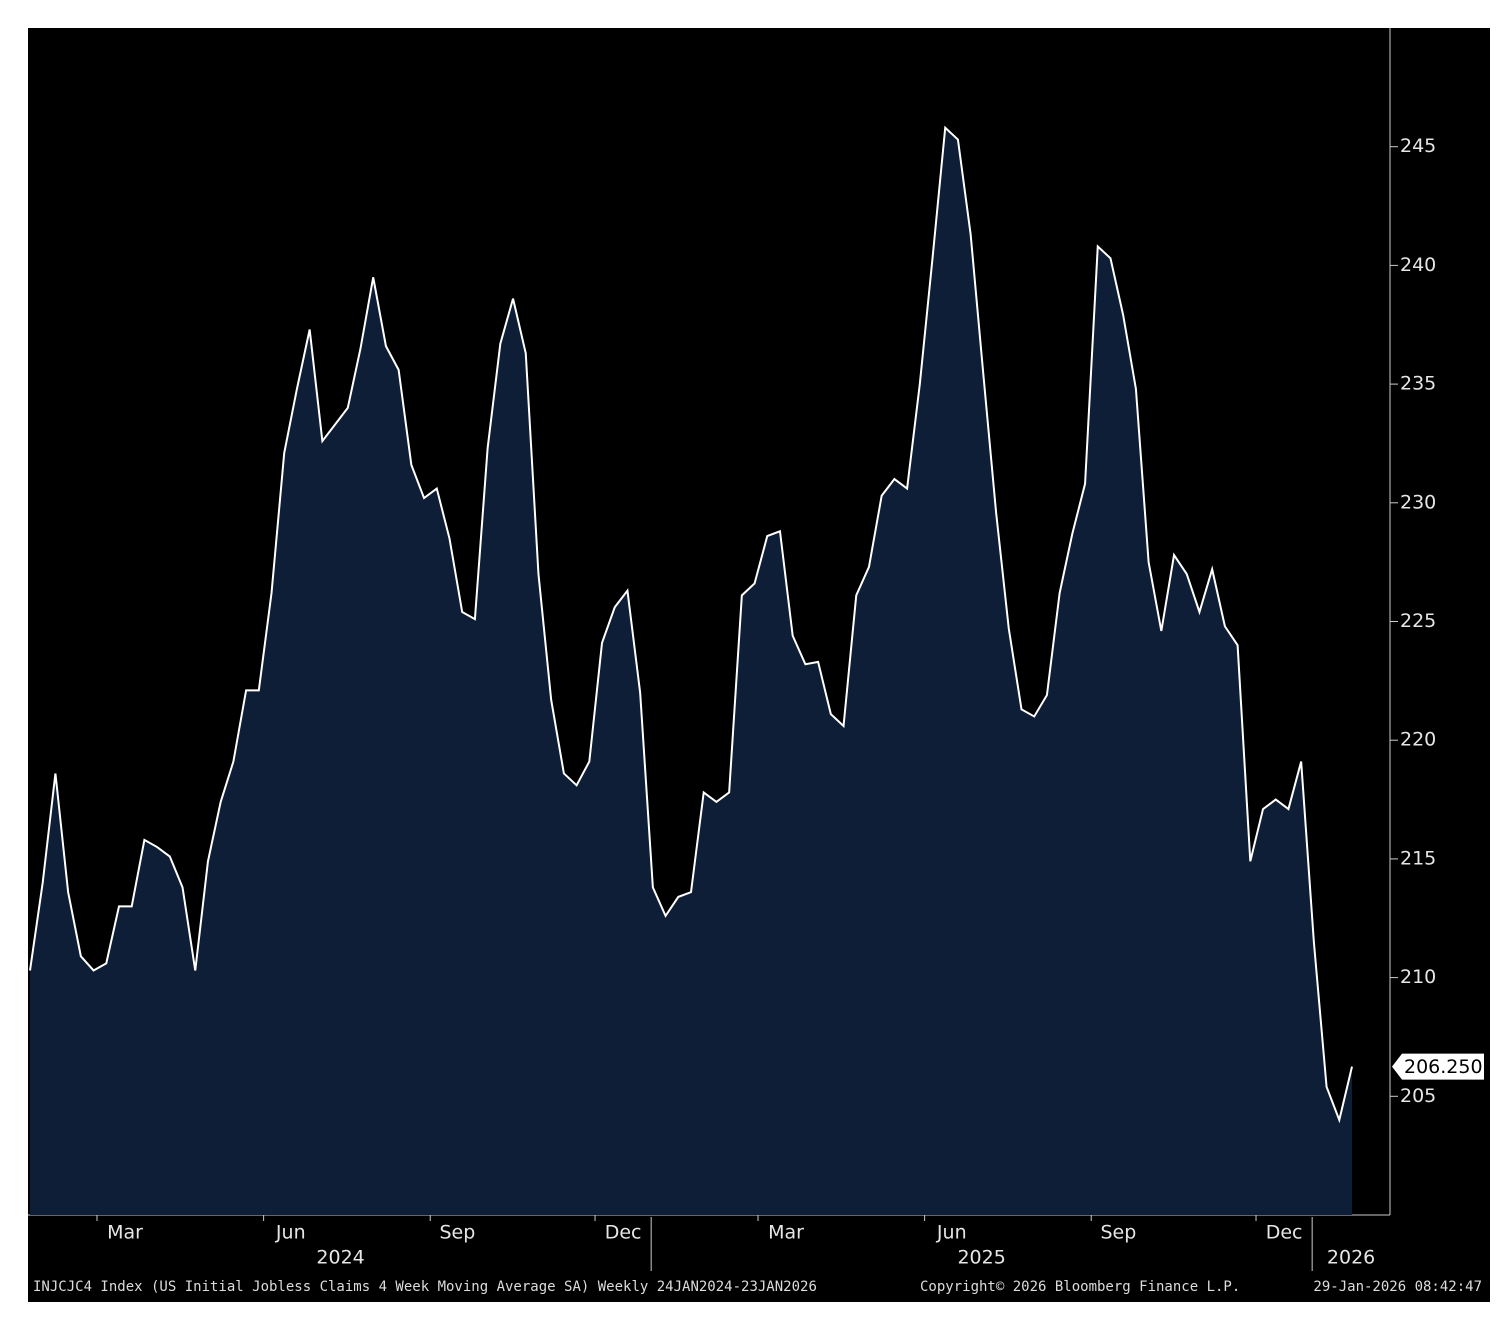 Image resolution: width=1506 pixels, height=1324 pixels. I want to click on y-tick-label: 230, so click(1418, 502).